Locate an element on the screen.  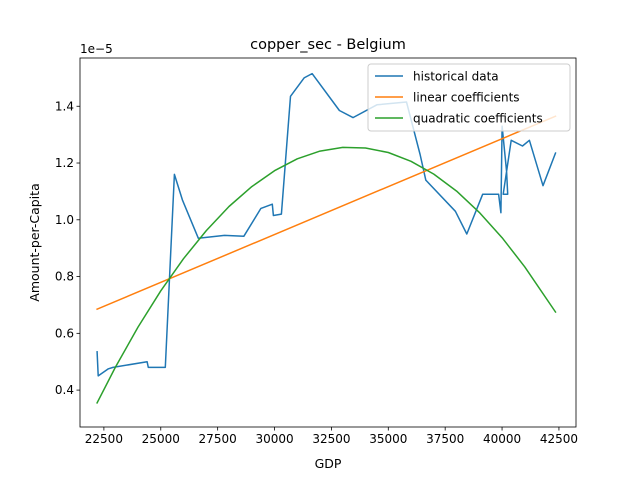
y-axis-multiplier: 1e−5 is located at coordinates (96, 49).